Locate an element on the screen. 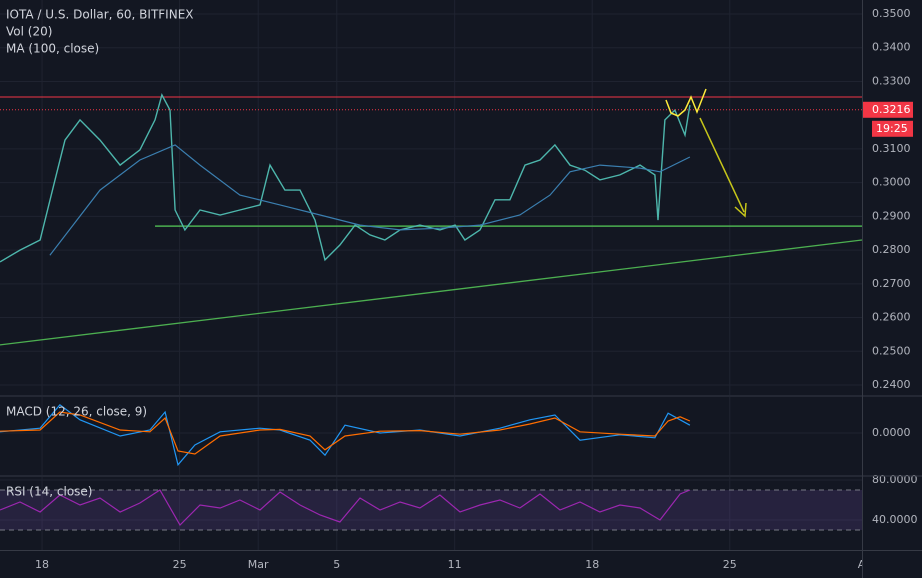  y-tick-label: 0.2800 is located at coordinates (891, 249).